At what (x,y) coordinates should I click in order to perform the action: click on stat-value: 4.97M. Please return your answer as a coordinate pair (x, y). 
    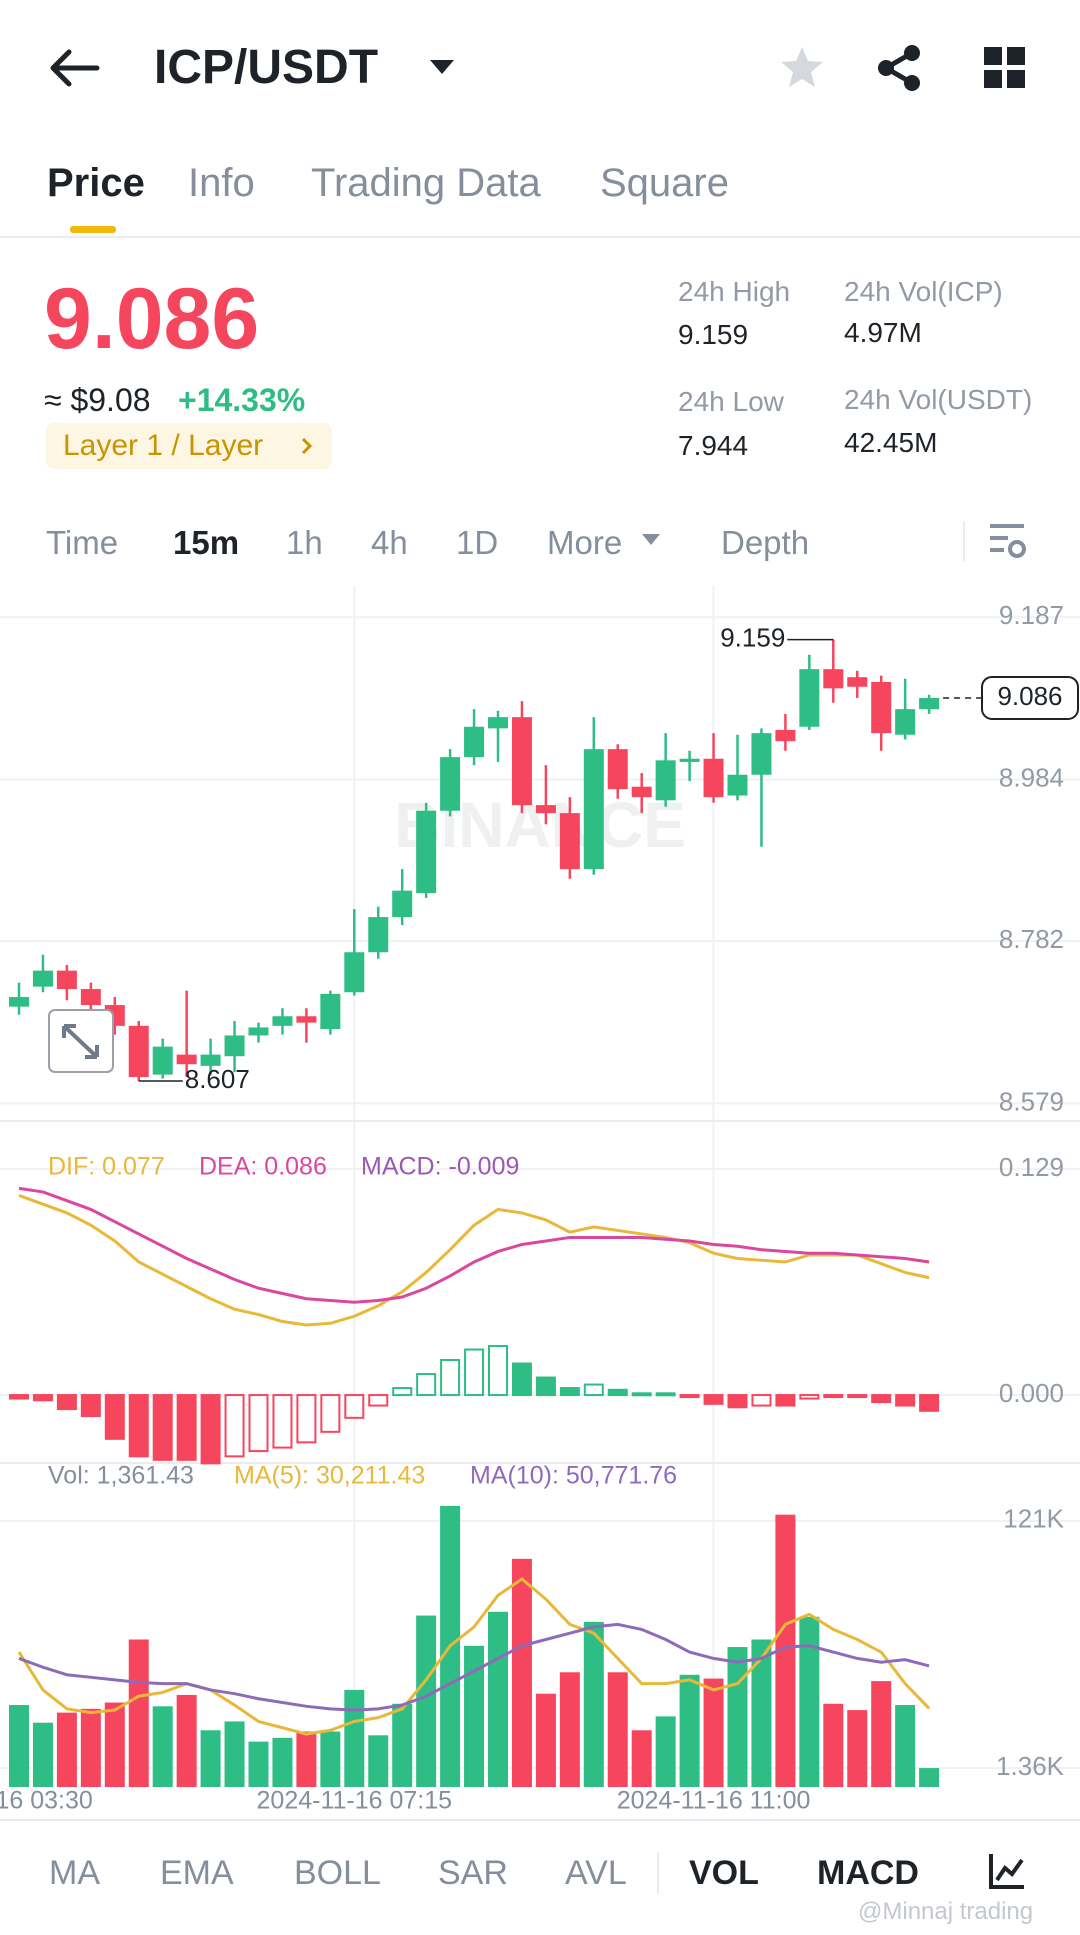
    Looking at the image, I should click on (883, 332).